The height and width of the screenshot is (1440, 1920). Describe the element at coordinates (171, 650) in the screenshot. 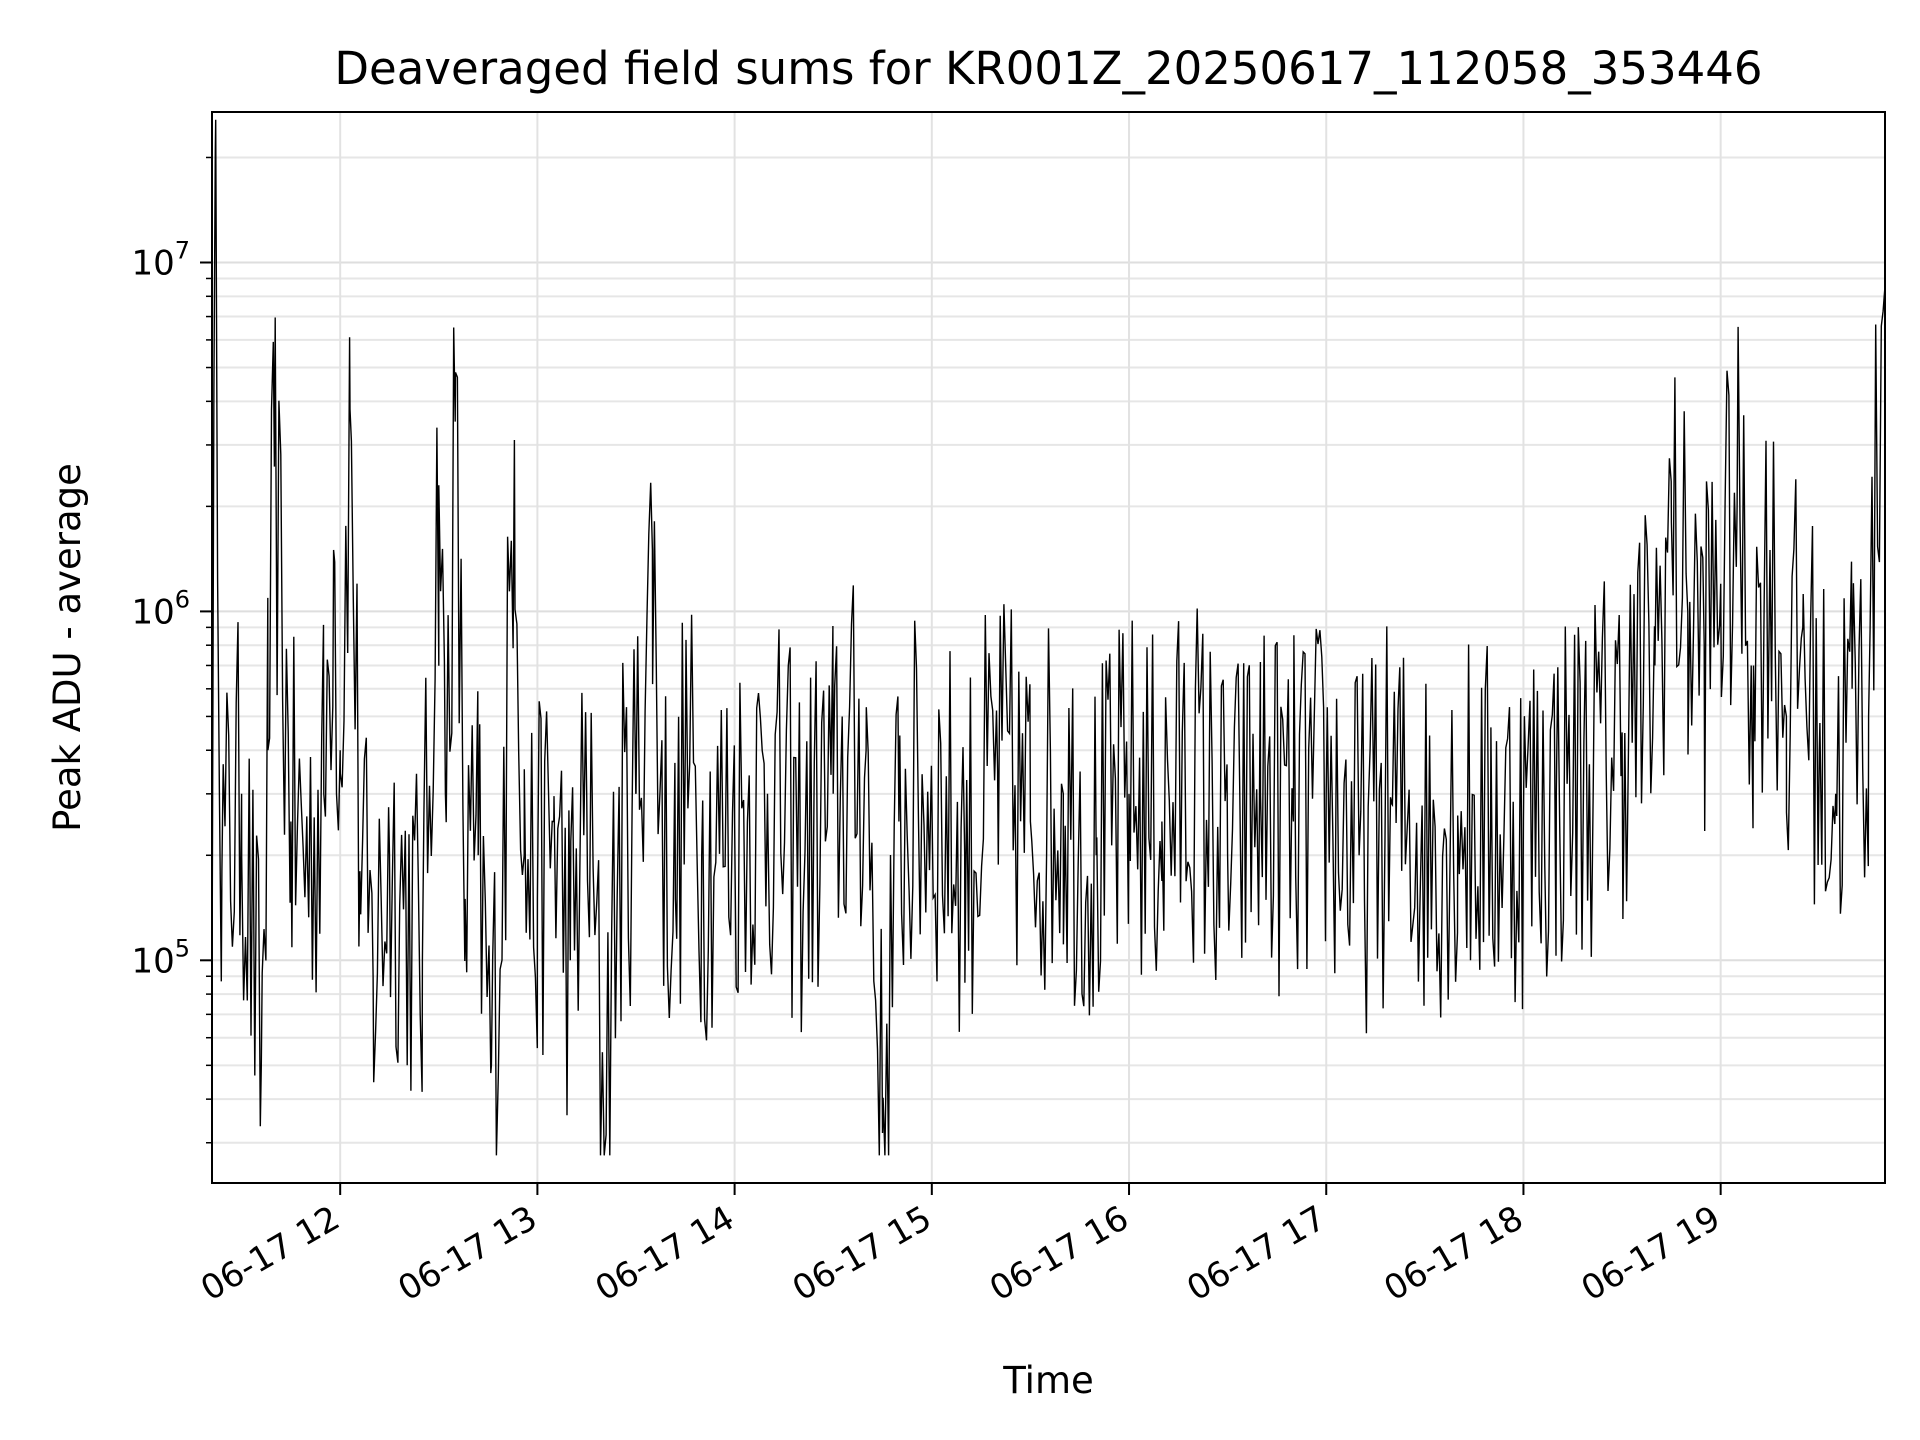

I see `y-axis: 10⁵ 10⁶ 10⁷` at that location.